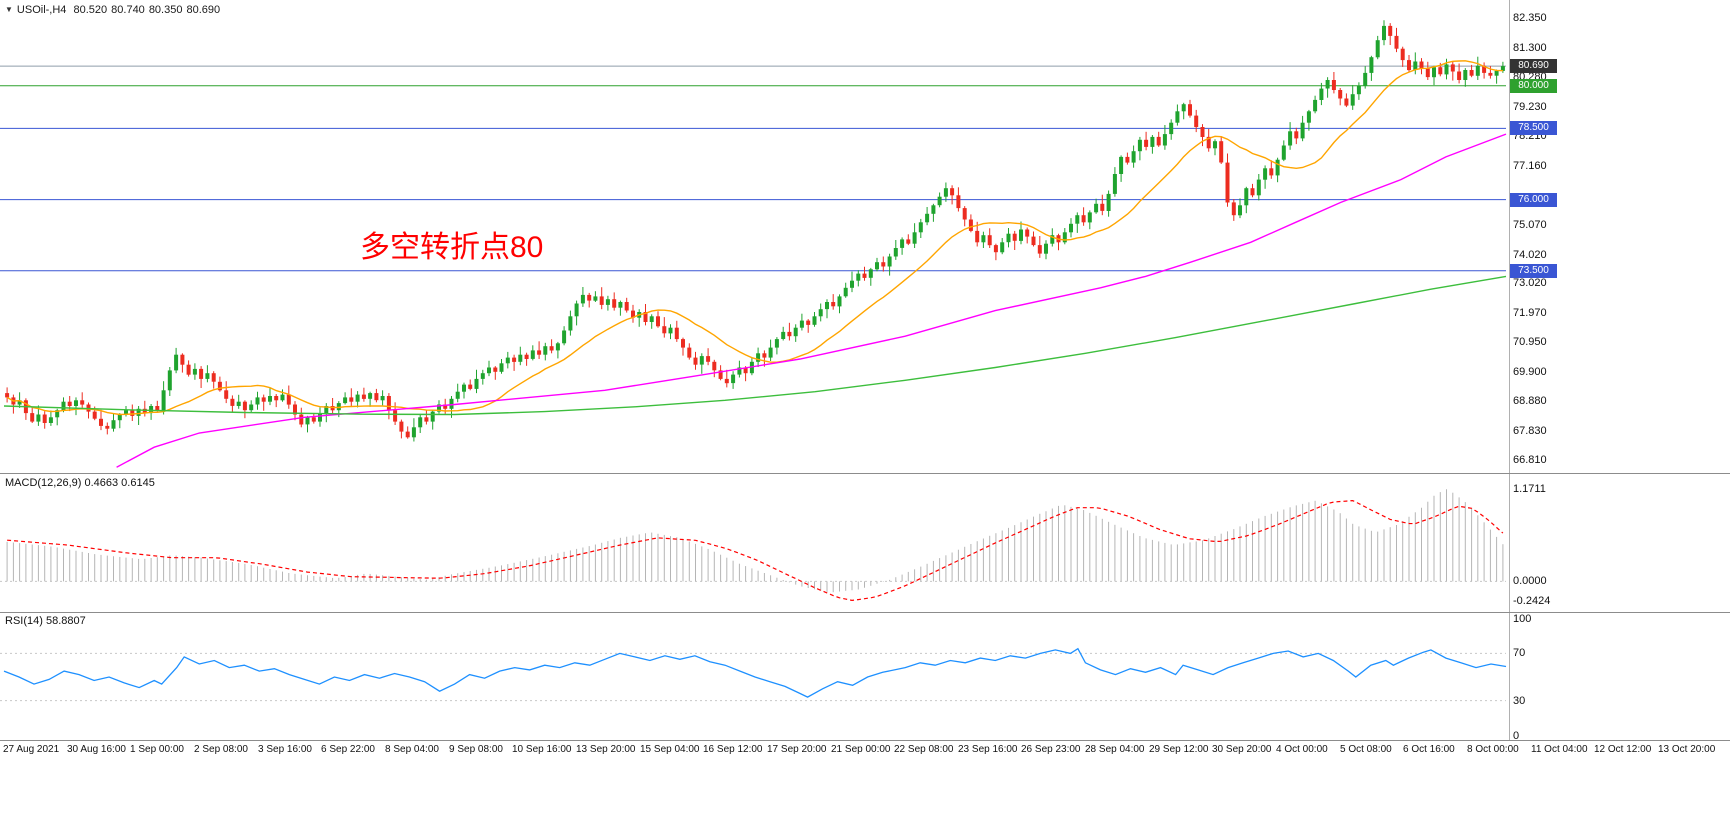 The width and height of the screenshot is (1730, 840). Describe the element at coordinates (1509, 370) in the screenshot. I see `price-axis-border` at that location.